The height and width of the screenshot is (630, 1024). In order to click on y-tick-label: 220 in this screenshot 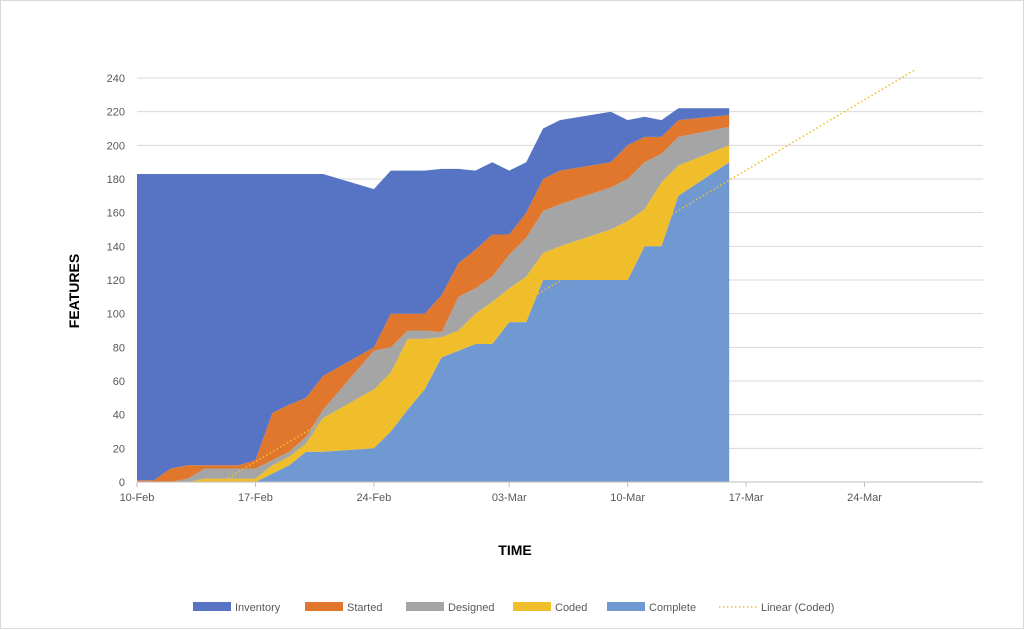, I will do `click(116, 113)`.